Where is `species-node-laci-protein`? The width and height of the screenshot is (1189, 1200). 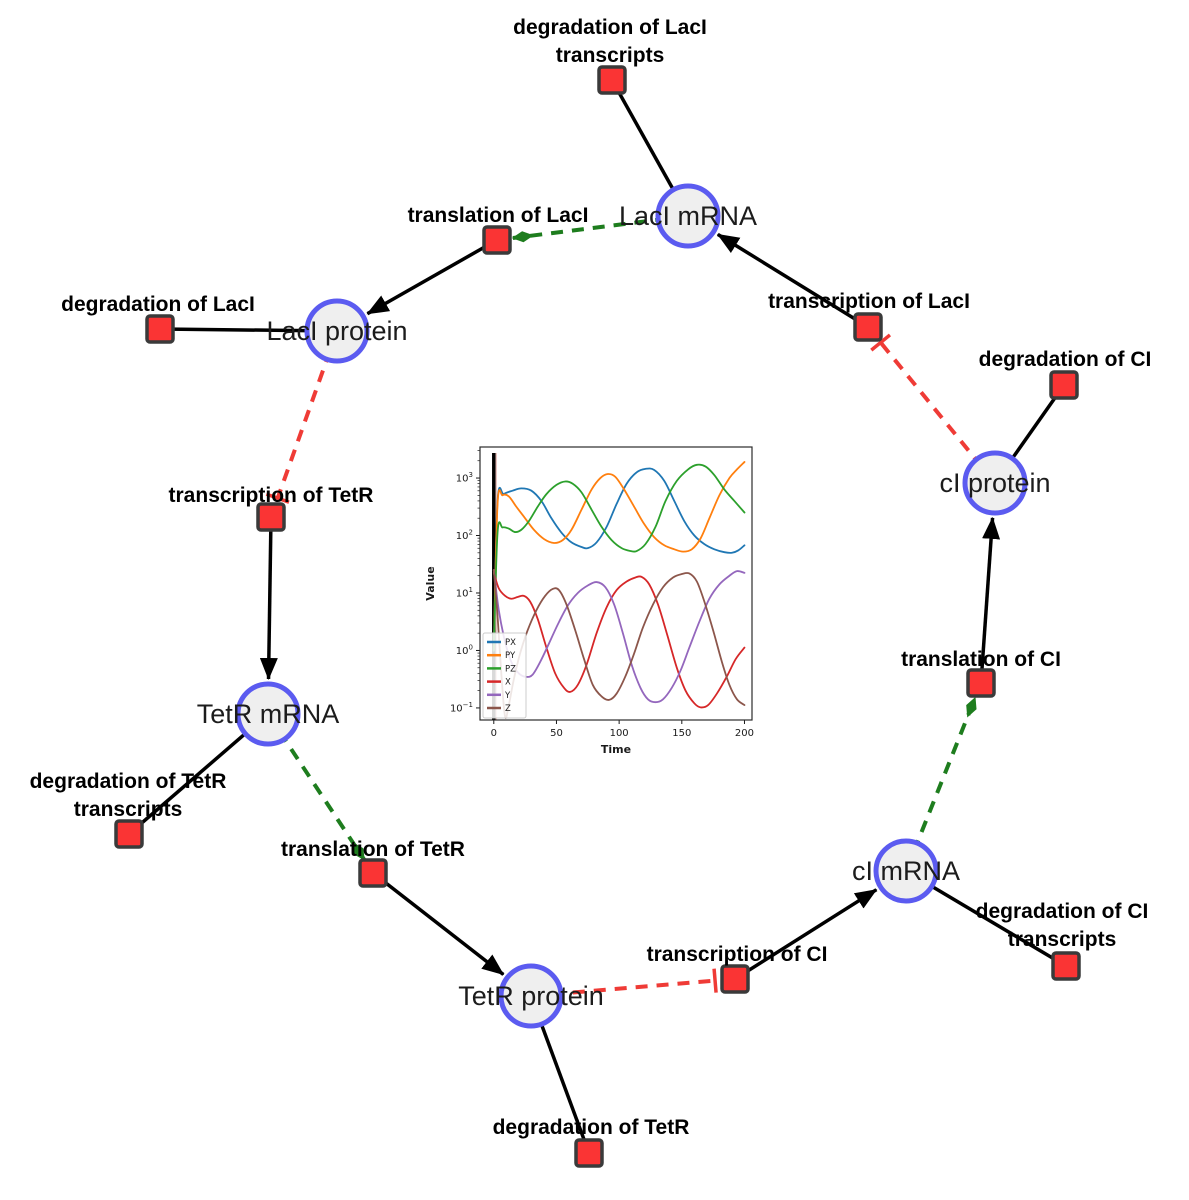
species-node-laci-protein is located at coordinates (337, 331).